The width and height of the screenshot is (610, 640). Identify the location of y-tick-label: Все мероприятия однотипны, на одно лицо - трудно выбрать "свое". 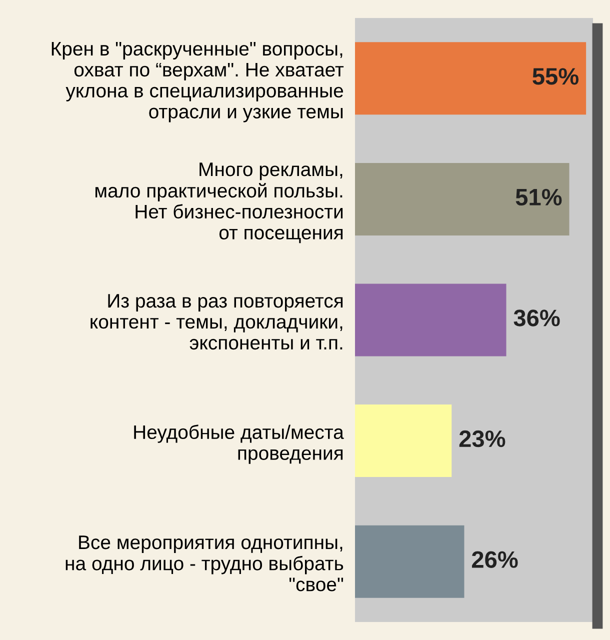
(205, 564).